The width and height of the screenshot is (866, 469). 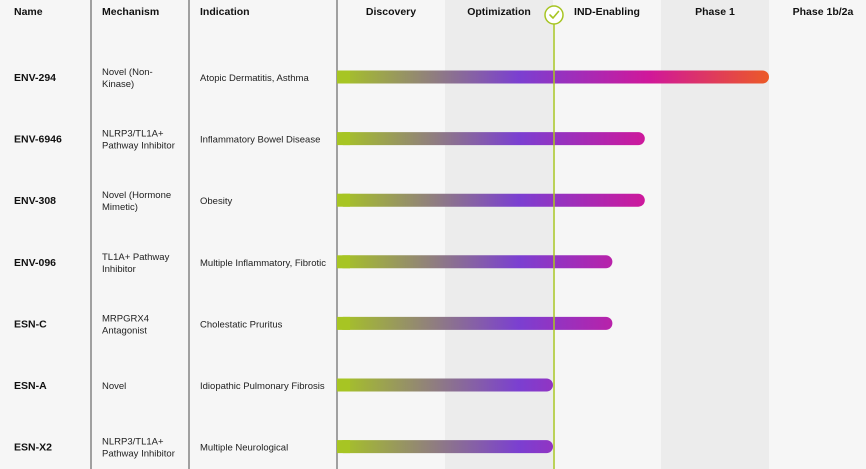 What do you see at coordinates (607, 12) in the screenshot?
I see `stage-label: IND-Enabling` at bounding box center [607, 12].